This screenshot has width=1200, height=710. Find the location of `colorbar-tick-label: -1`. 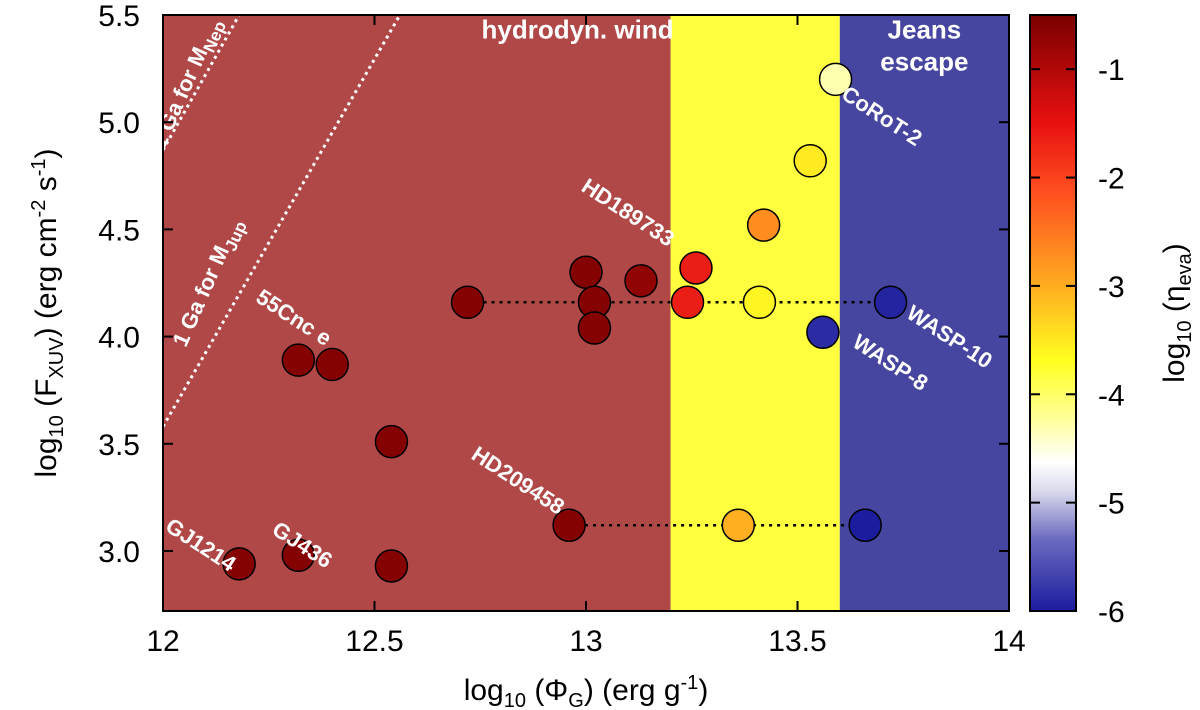

colorbar-tick-label: -1 is located at coordinates (1111, 70).